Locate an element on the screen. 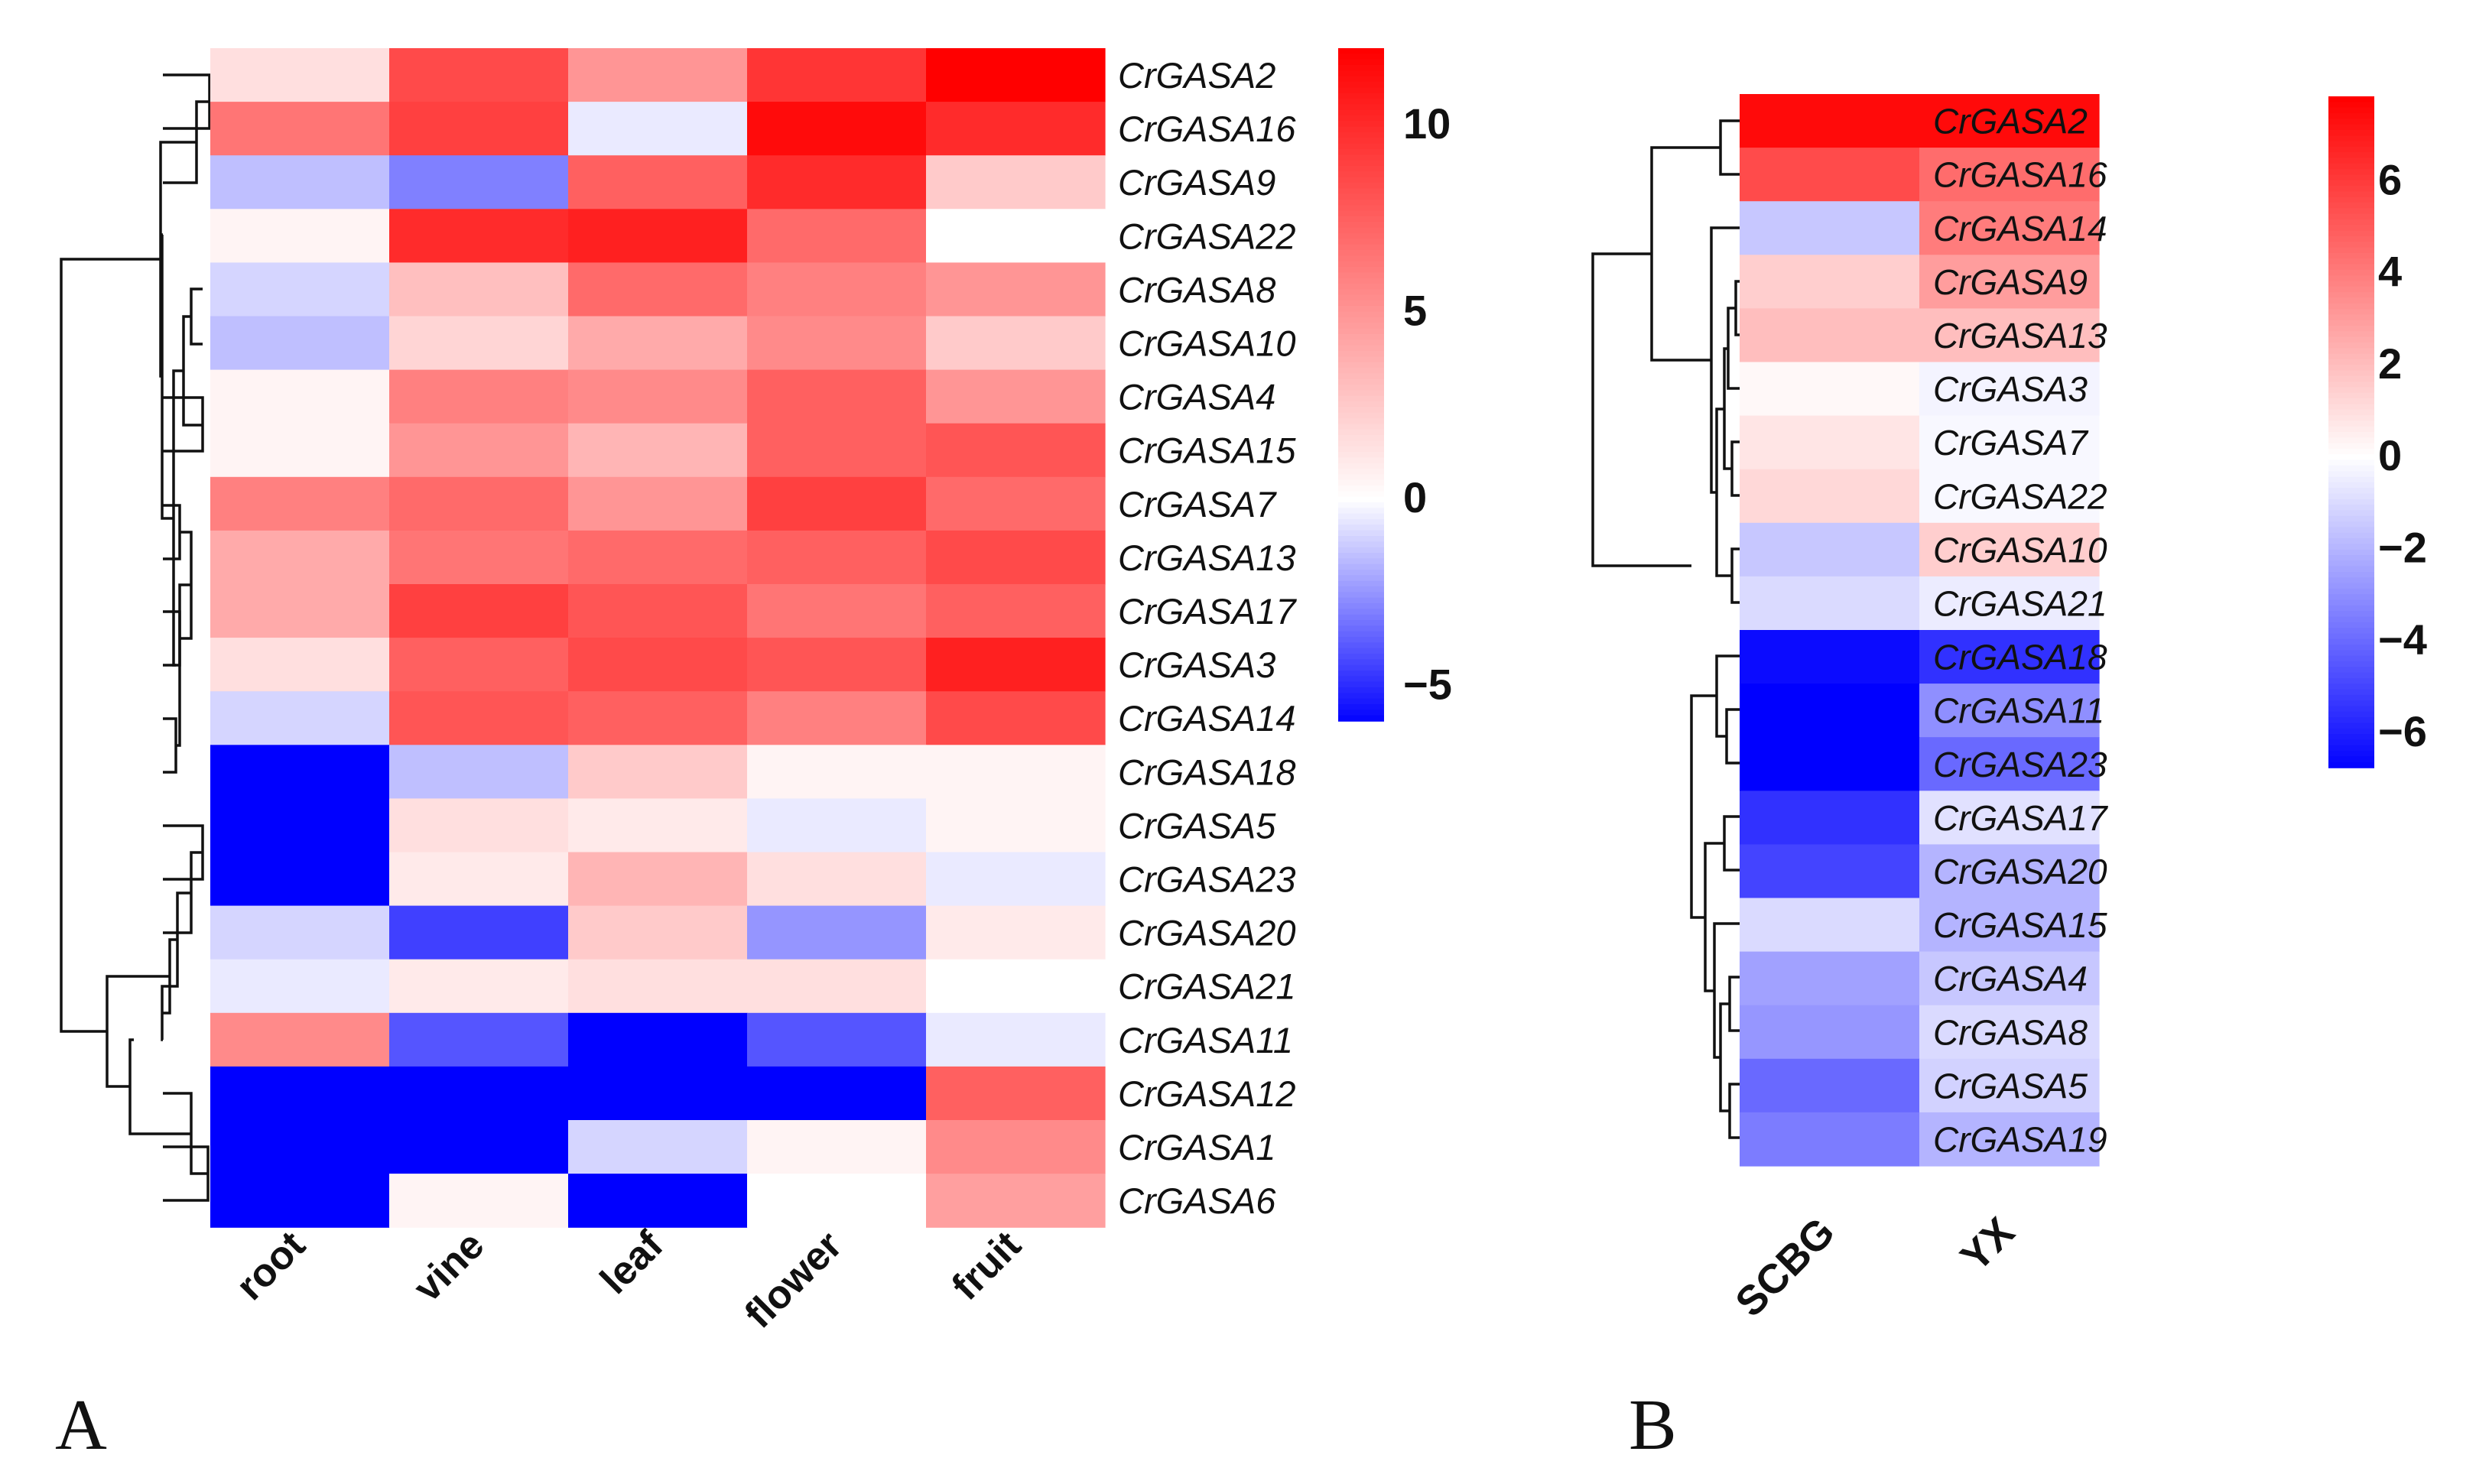 Image resolution: width=2489 pixels, height=1484 pixels. row-label: CrGASA16 is located at coordinates (1207, 129).